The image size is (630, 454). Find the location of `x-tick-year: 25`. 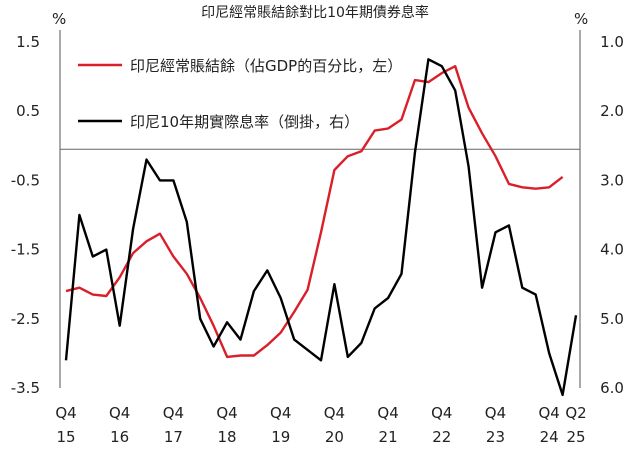

x-tick-year: 25 is located at coordinates (575, 437).